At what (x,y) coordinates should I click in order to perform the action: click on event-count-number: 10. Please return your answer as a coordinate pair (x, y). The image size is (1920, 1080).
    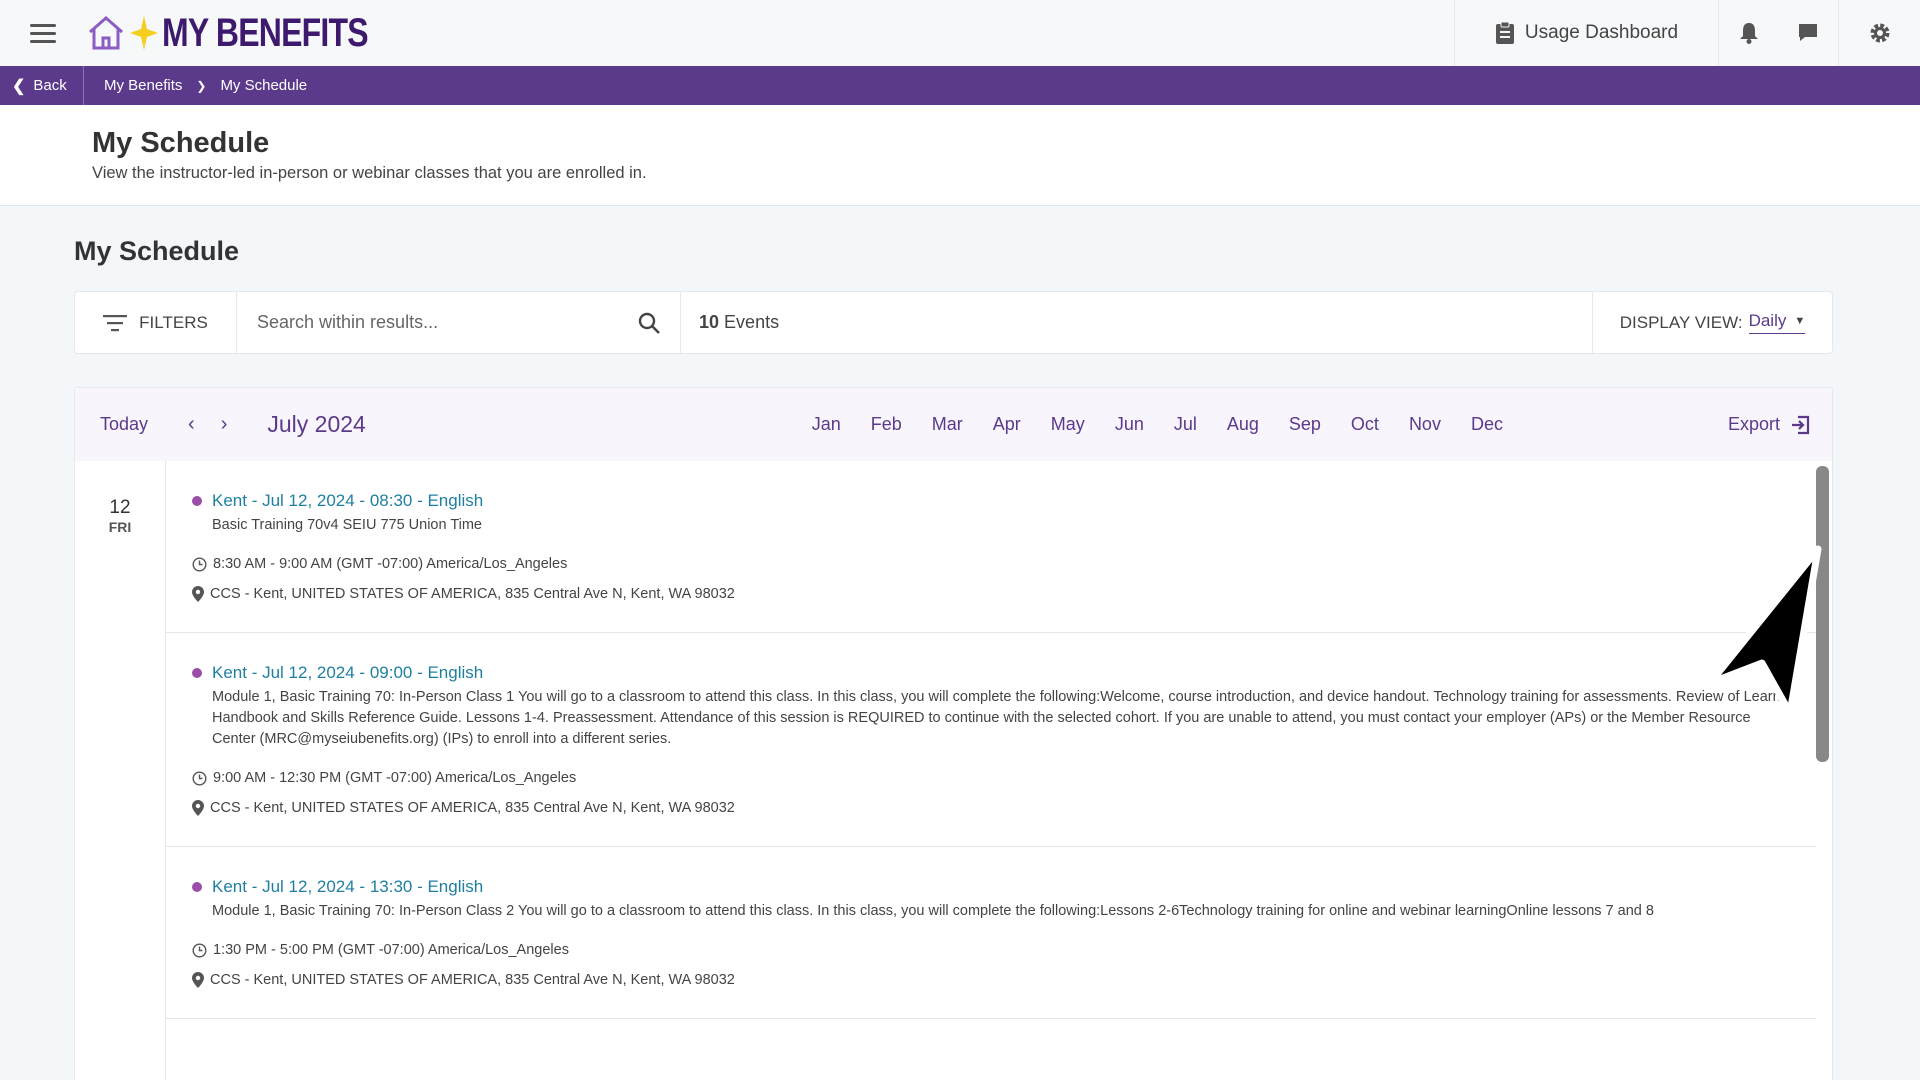
    Looking at the image, I should click on (709, 322).